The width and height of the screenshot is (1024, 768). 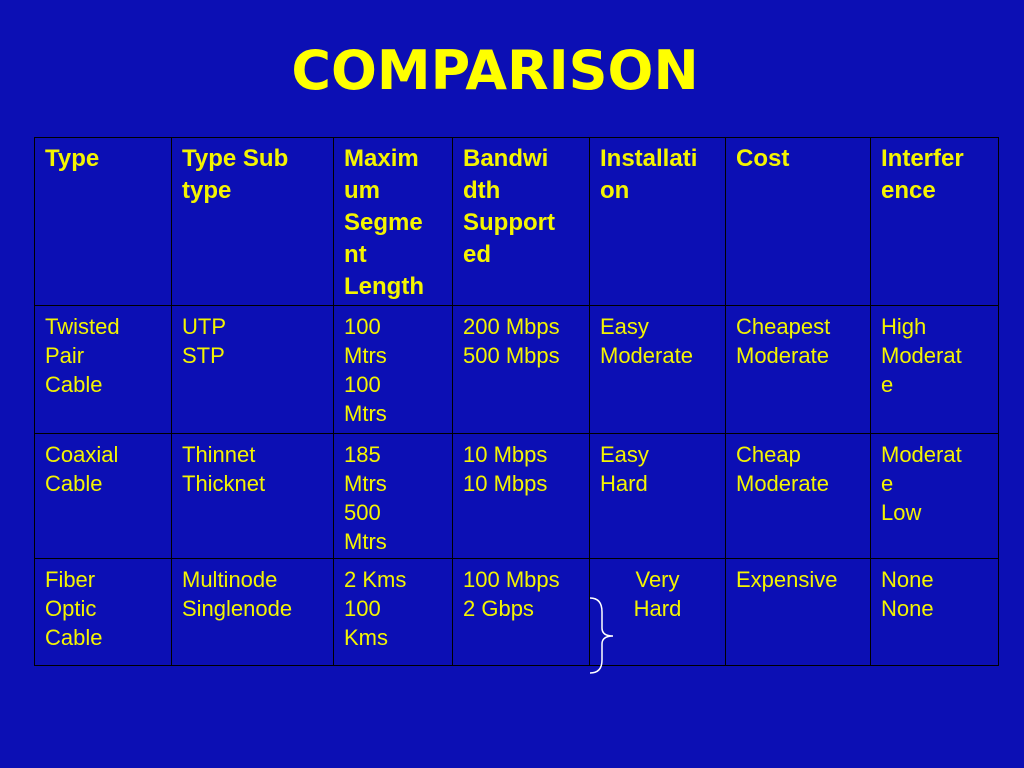 I want to click on cell-line: Installati, so click(x=649, y=158).